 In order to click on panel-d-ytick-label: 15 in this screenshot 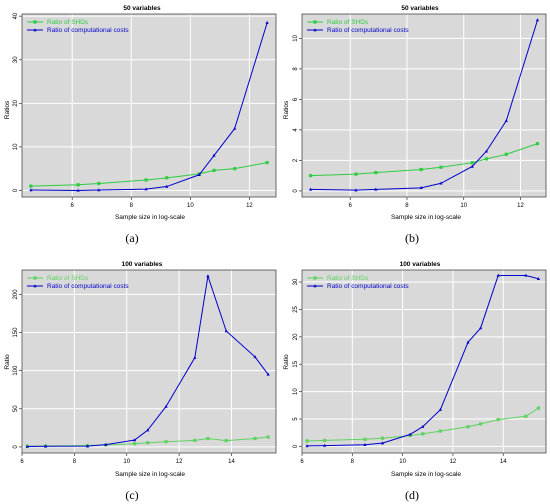, I will do `click(296, 363)`.